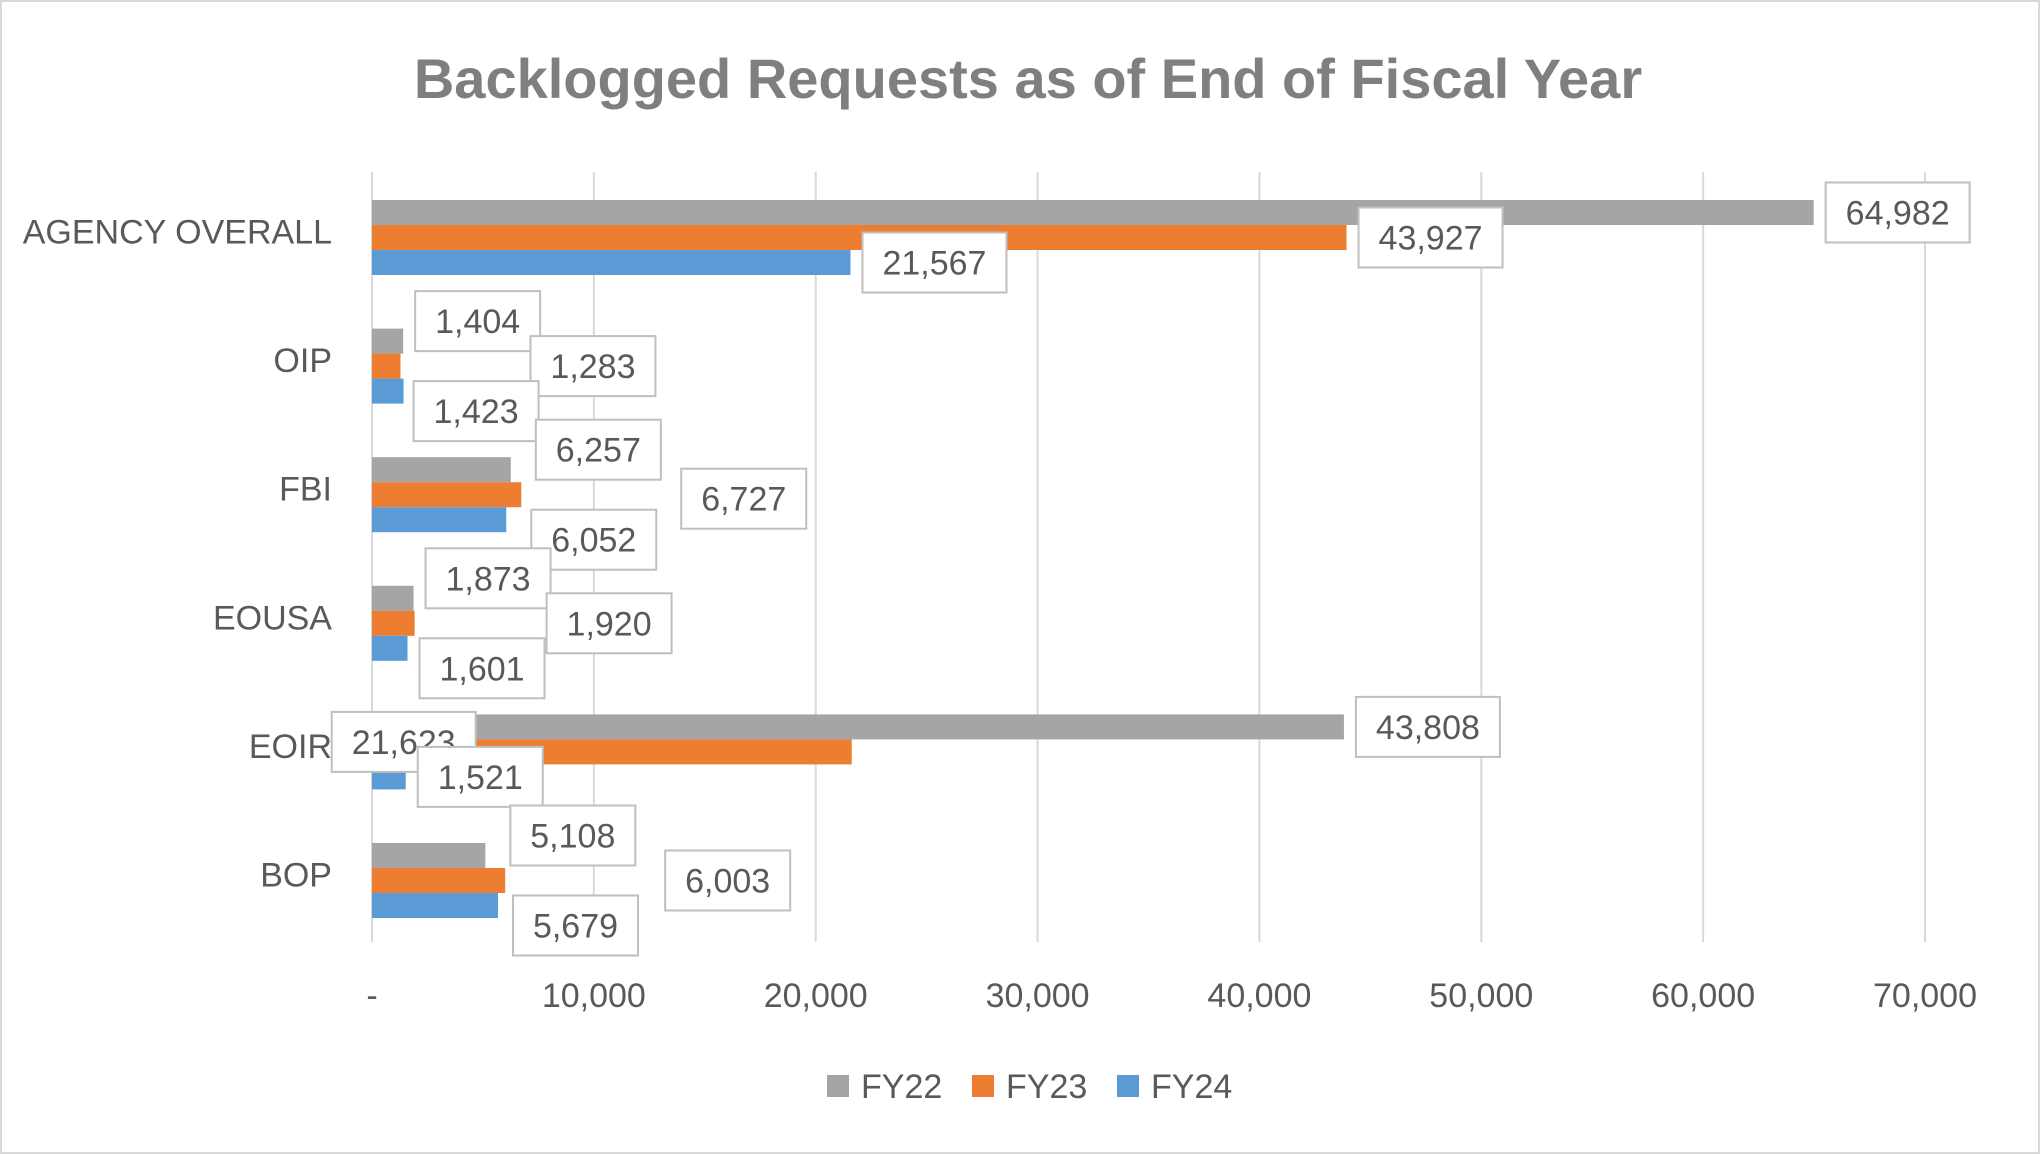  What do you see at coordinates (447, 495) in the screenshot?
I see `bar-fbi-fy23` at bounding box center [447, 495].